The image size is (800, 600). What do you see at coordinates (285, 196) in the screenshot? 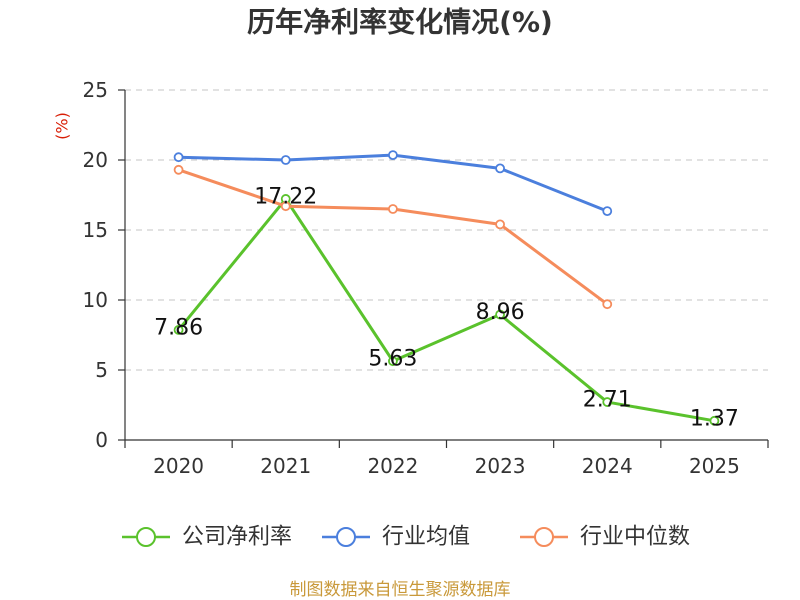
I see `company-net-margin-data-label: 17.22` at bounding box center [285, 196].